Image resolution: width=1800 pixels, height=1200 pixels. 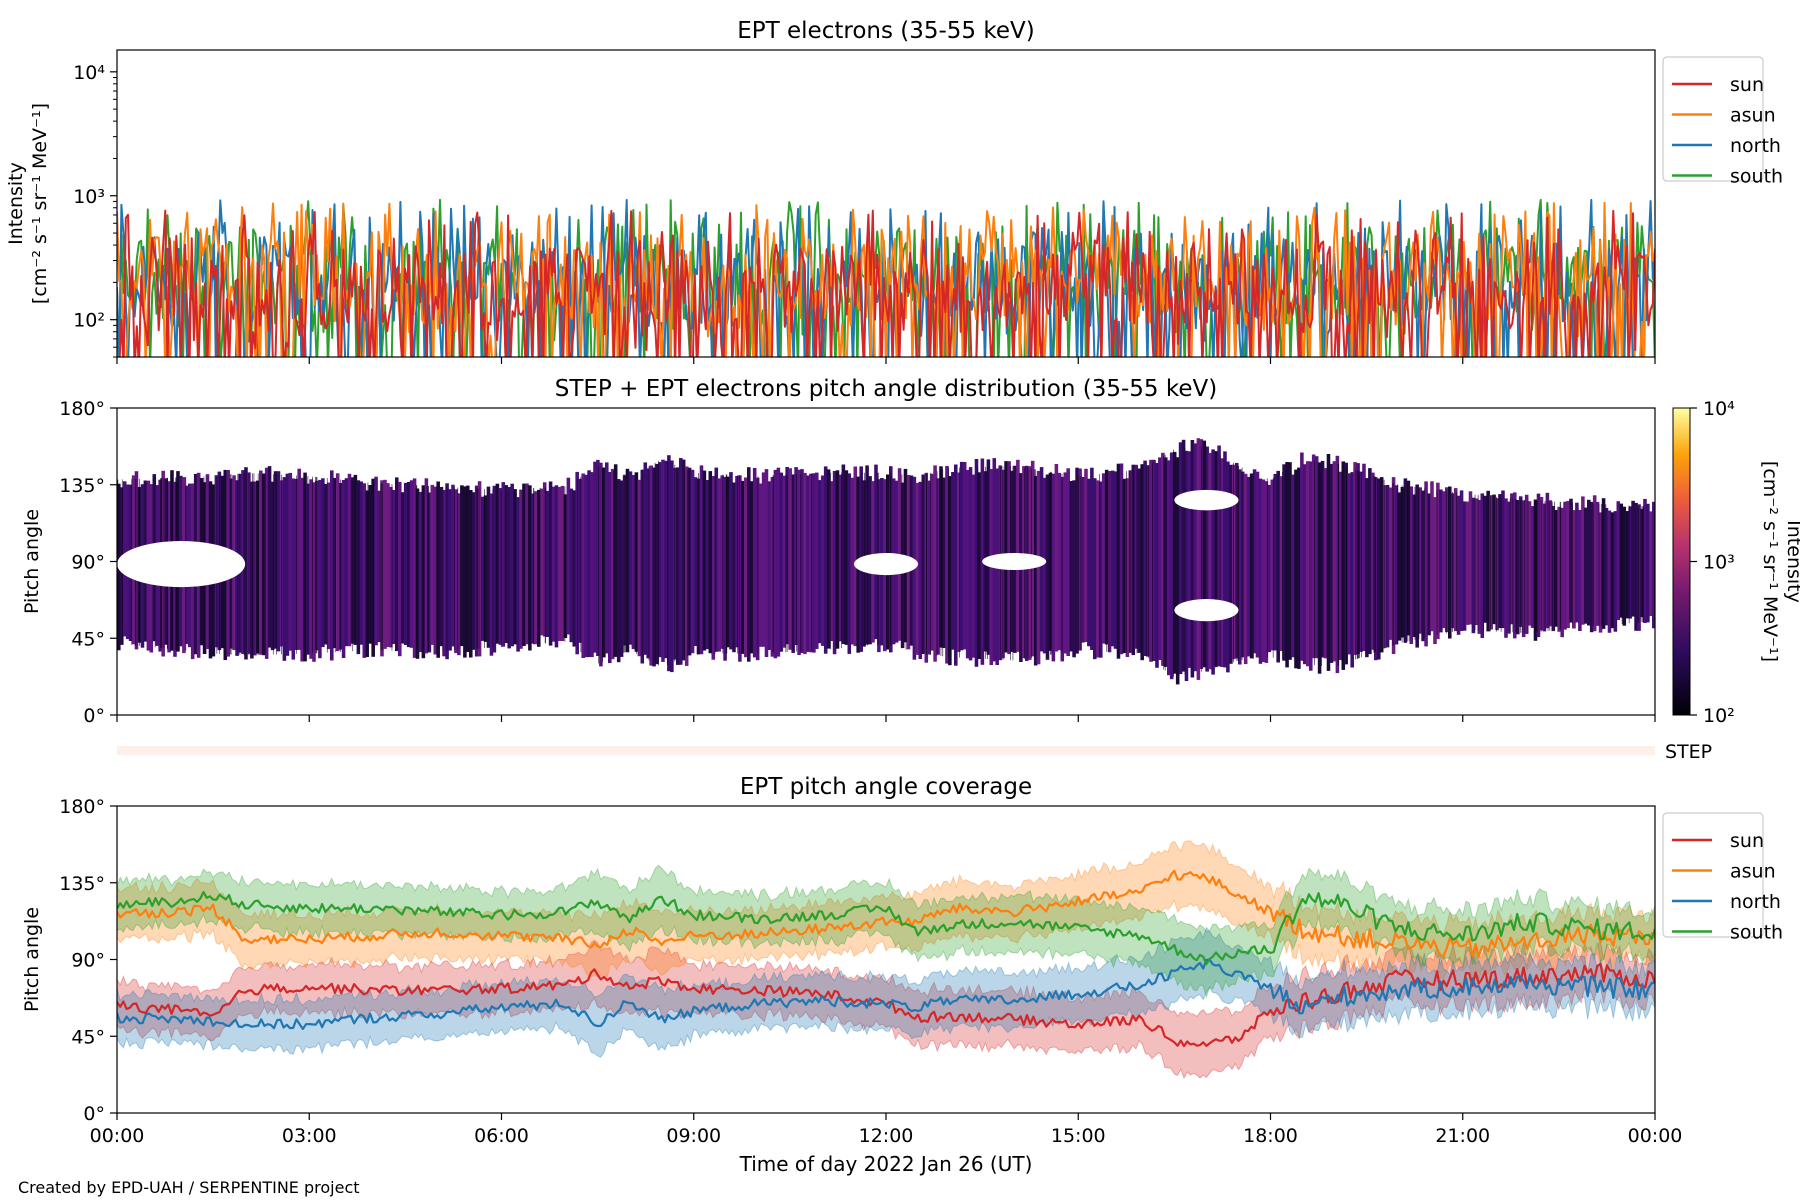 What do you see at coordinates (89, 73) in the screenshot?
I see `y-tick-label: 10⁴` at bounding box center [89, 73].